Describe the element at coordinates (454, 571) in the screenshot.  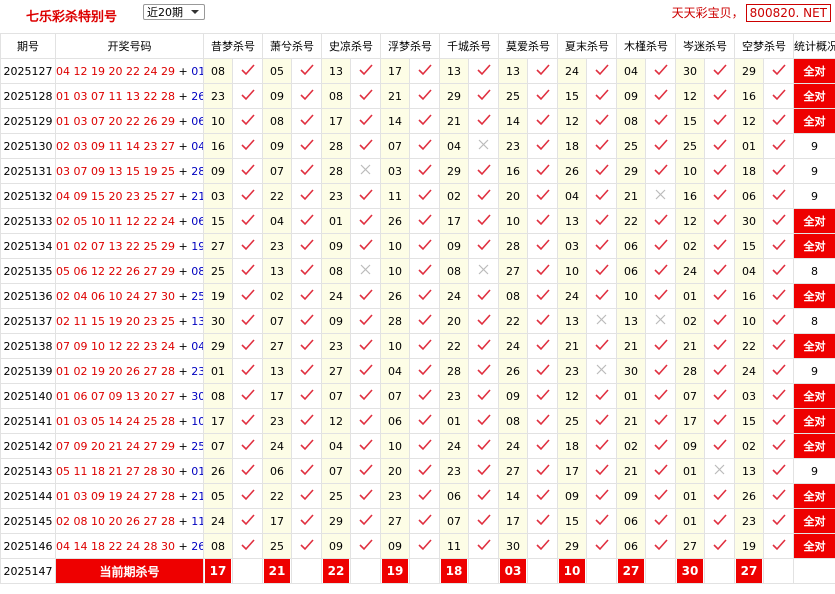
I see `current-kill-cell: 18` at that location.